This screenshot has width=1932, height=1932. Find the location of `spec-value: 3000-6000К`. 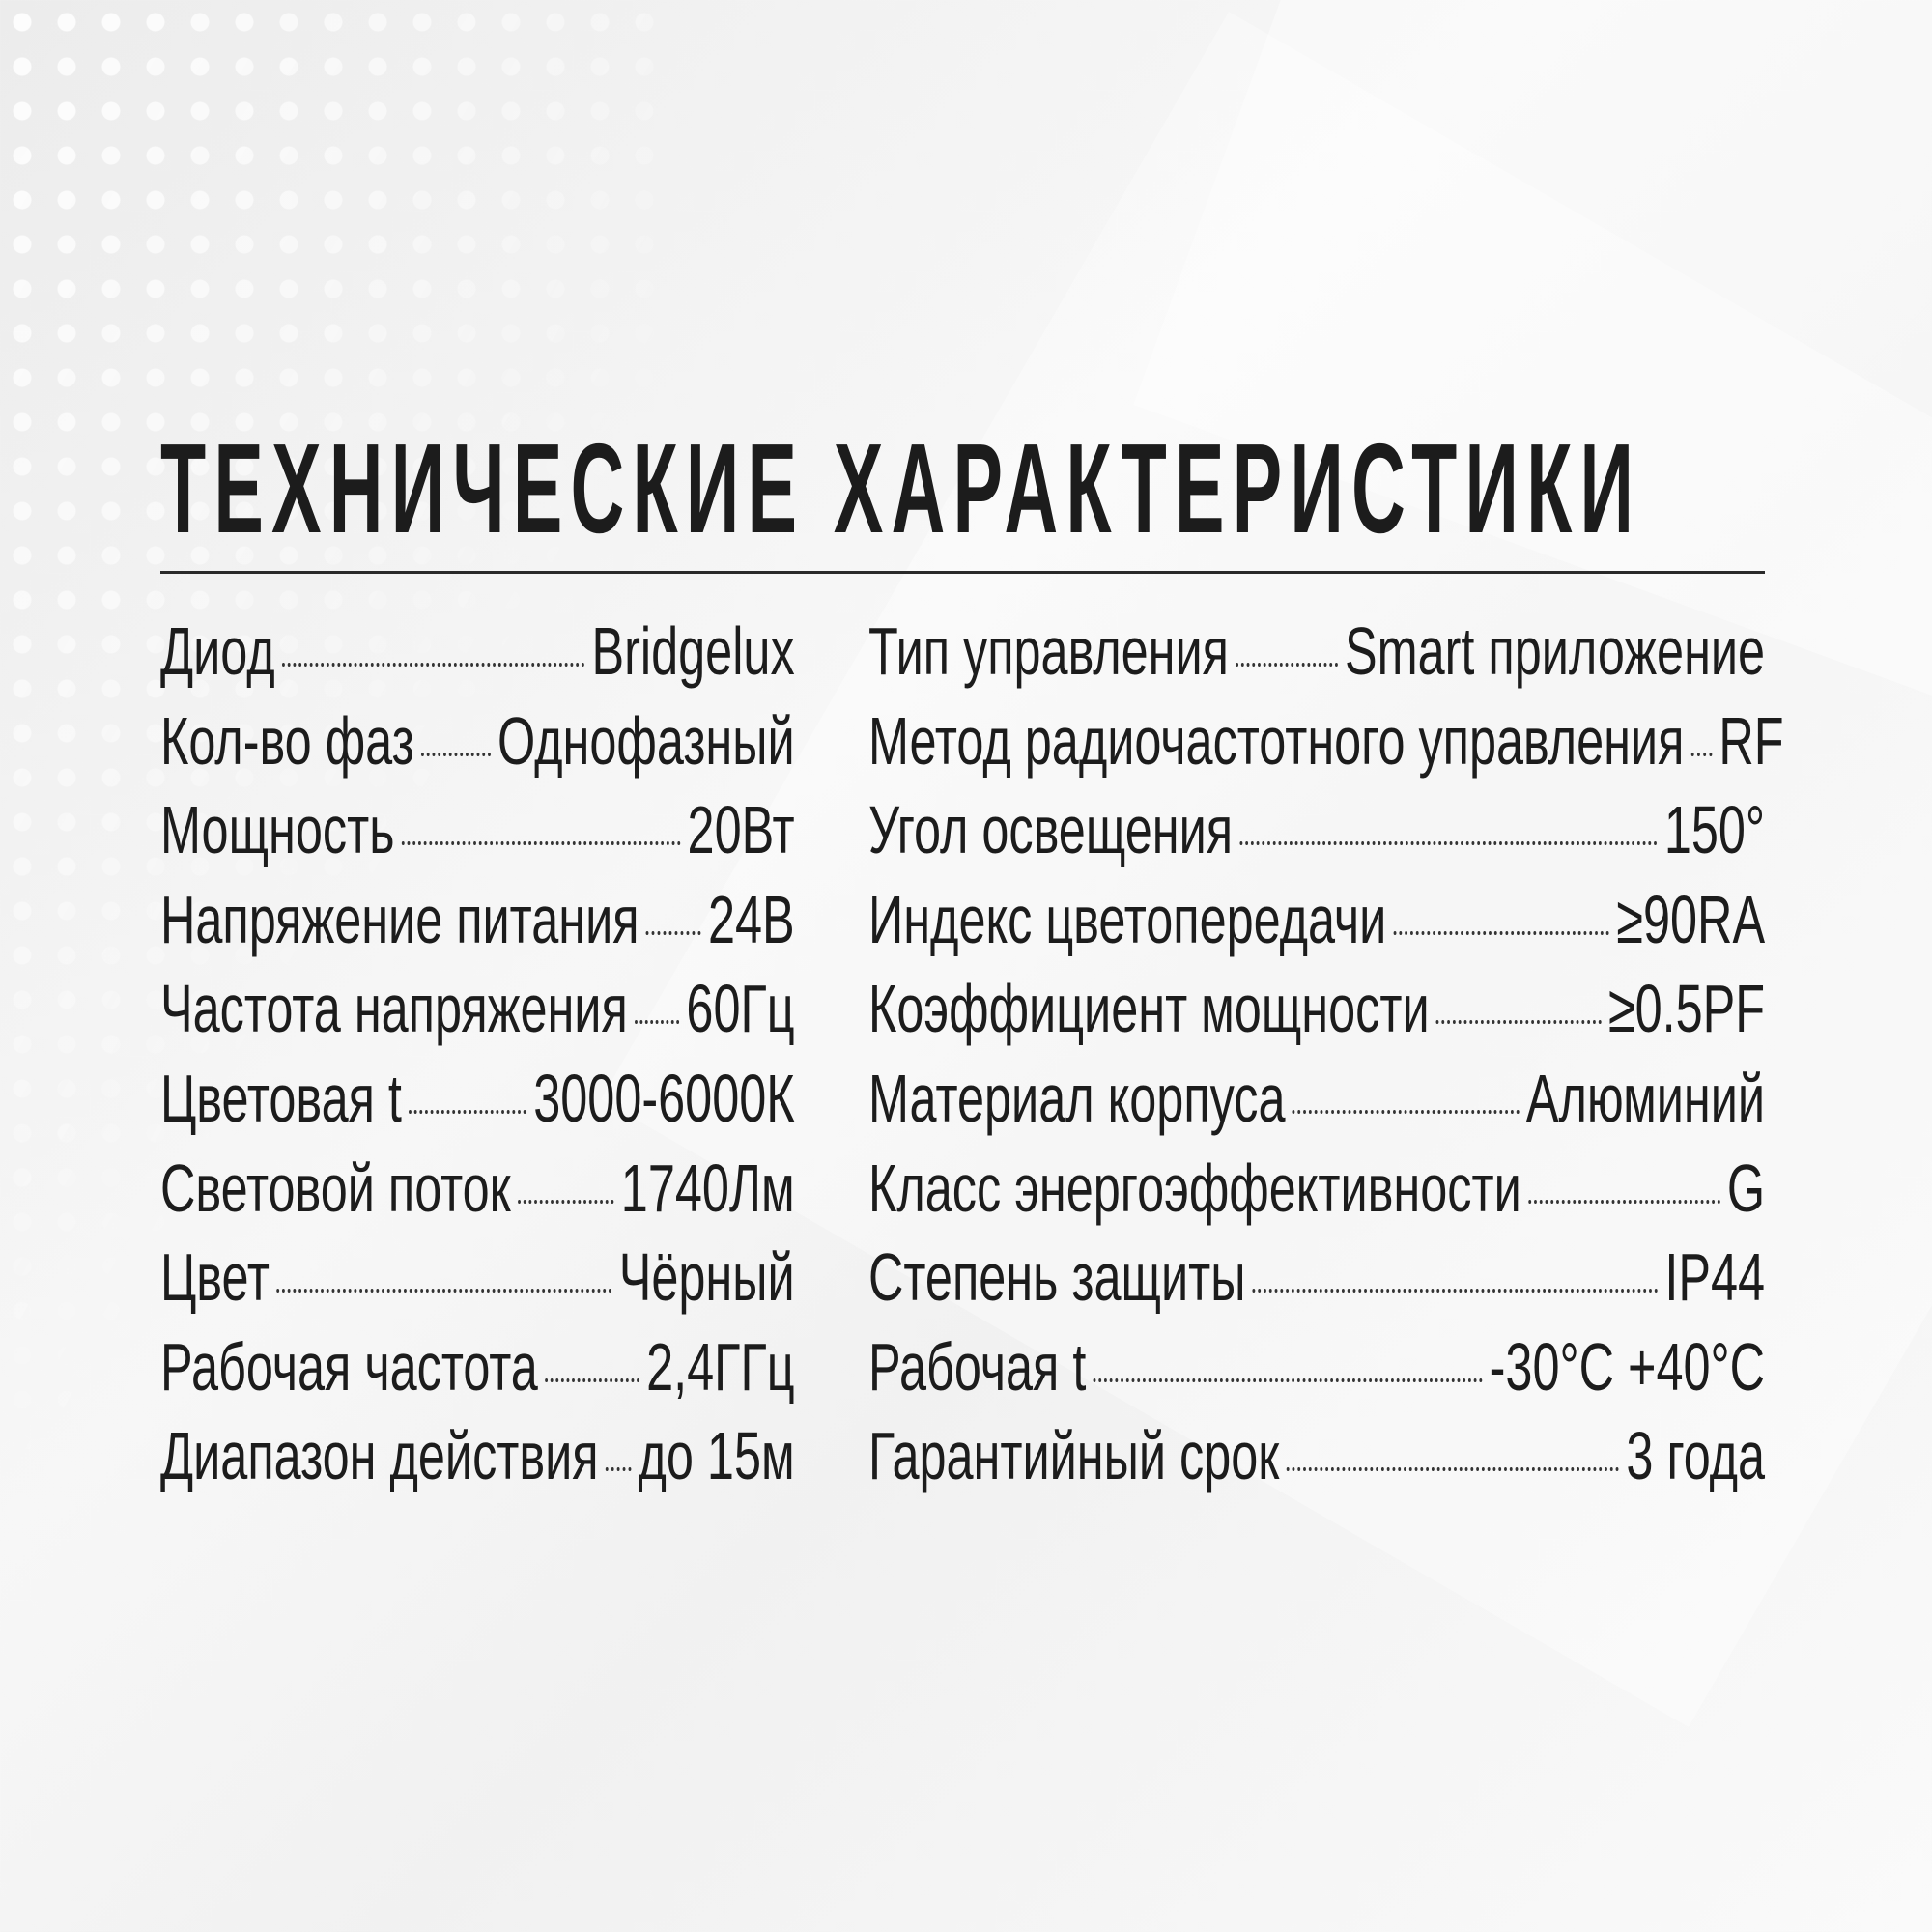

spec-value: 3000-6000К is located at coordinates (664, 1098).